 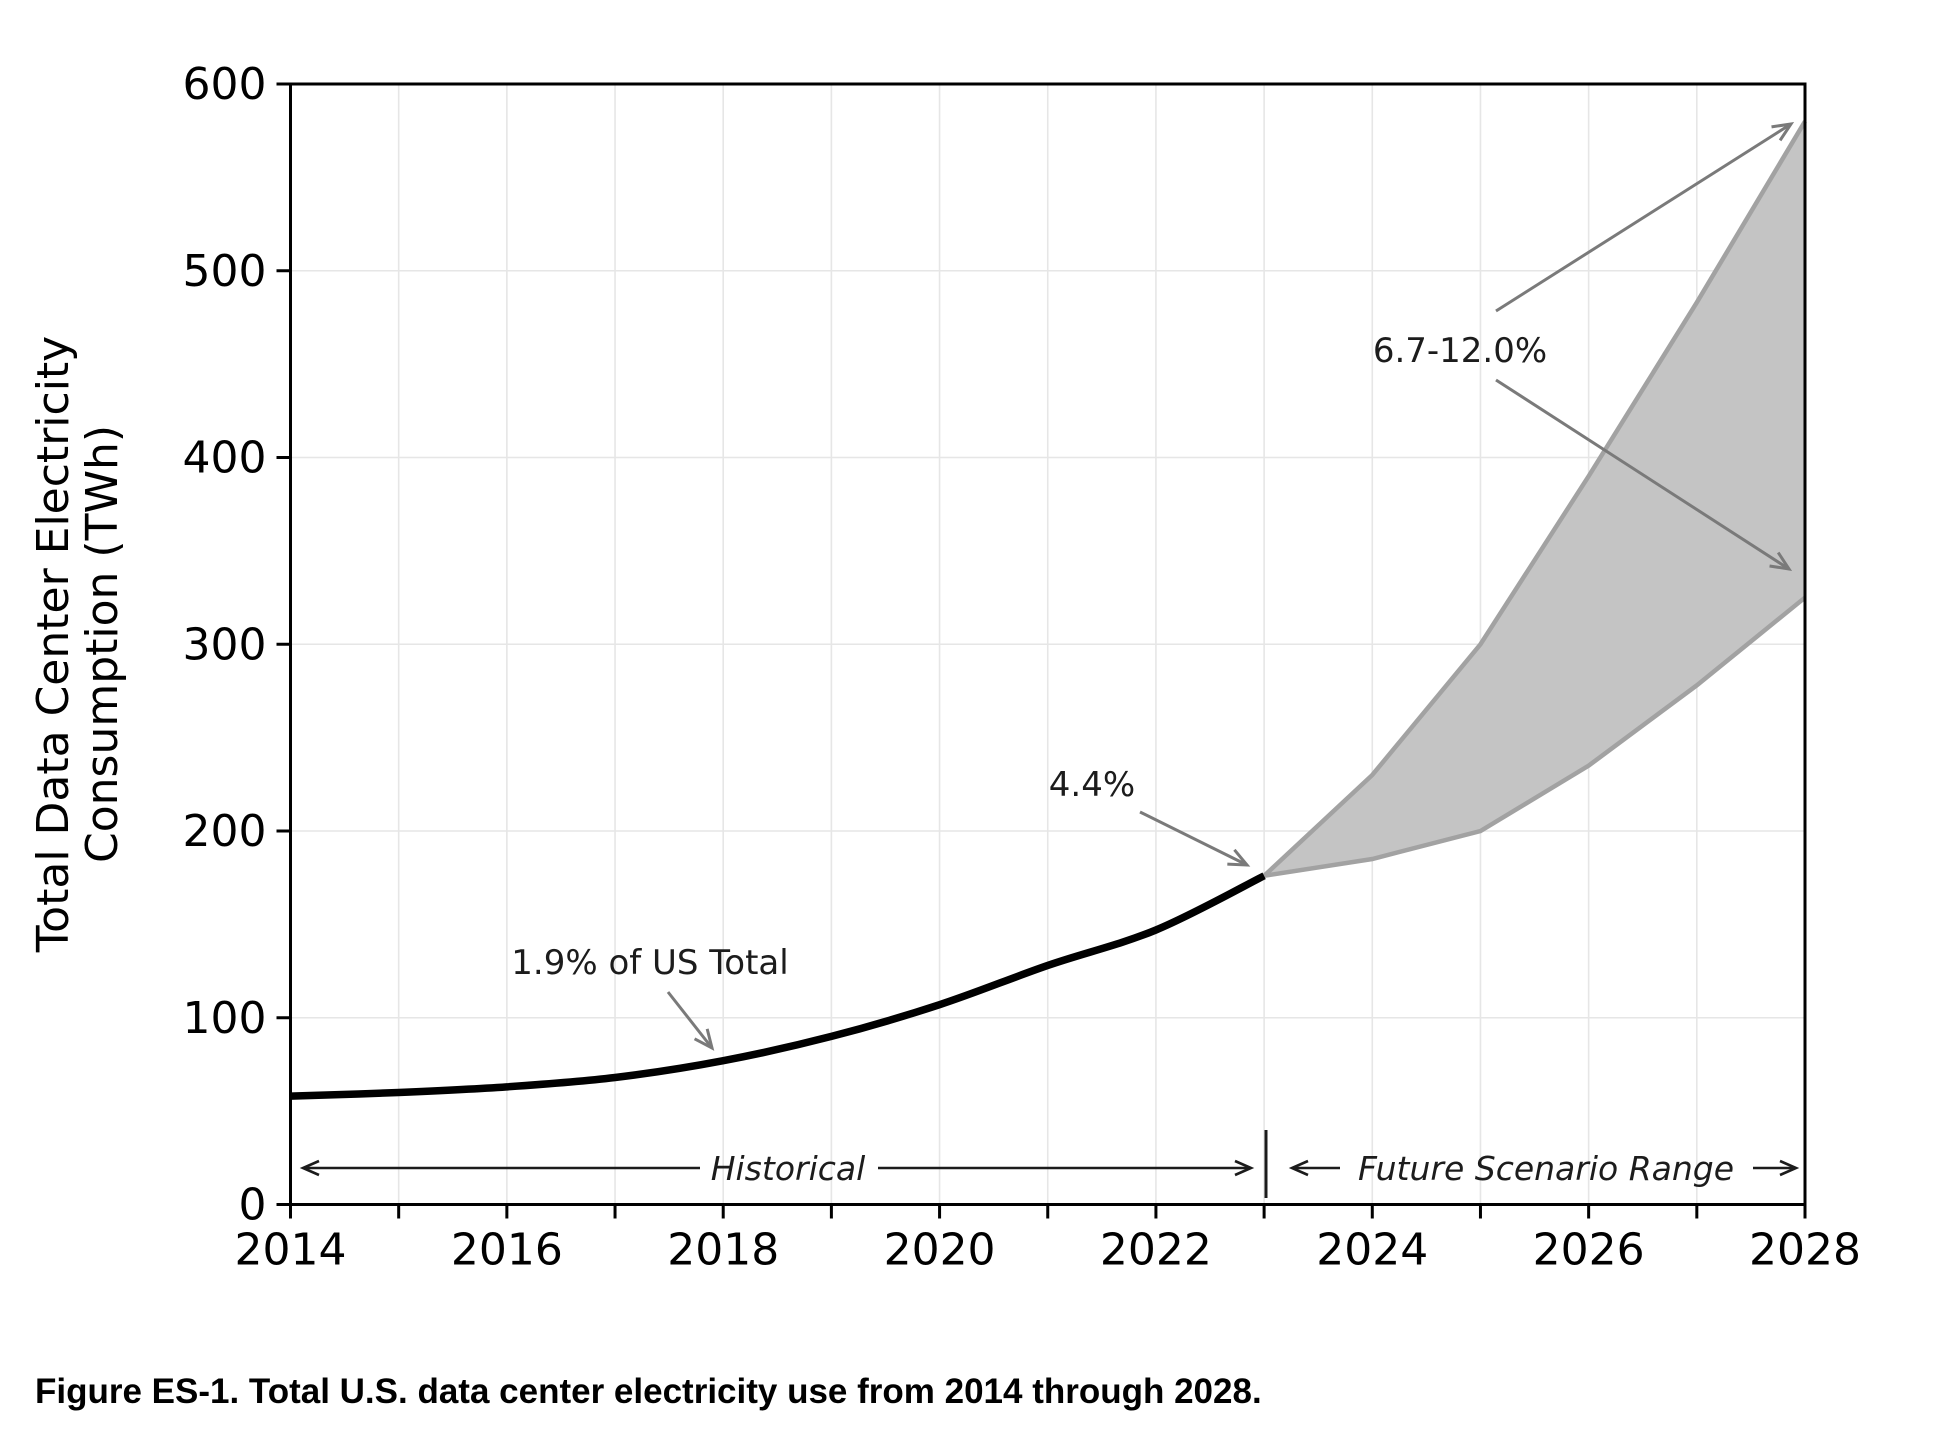 What do you see at coordinates (225, 271) in the screenshot?
I see `y-tick-label: 500` at bounding box center [225, 271].